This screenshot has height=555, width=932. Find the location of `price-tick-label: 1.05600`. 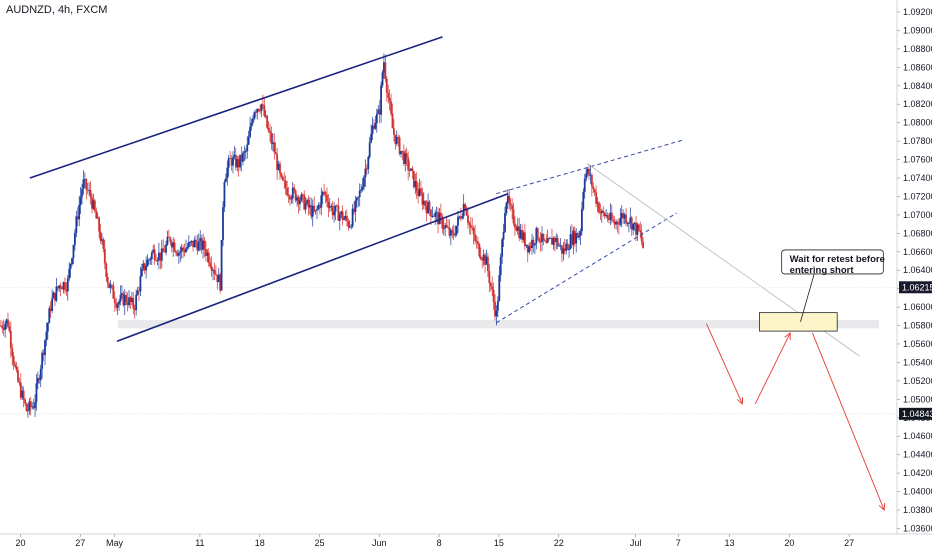

price-tick-label: 1.05600 is located at coordinates (917, 344).